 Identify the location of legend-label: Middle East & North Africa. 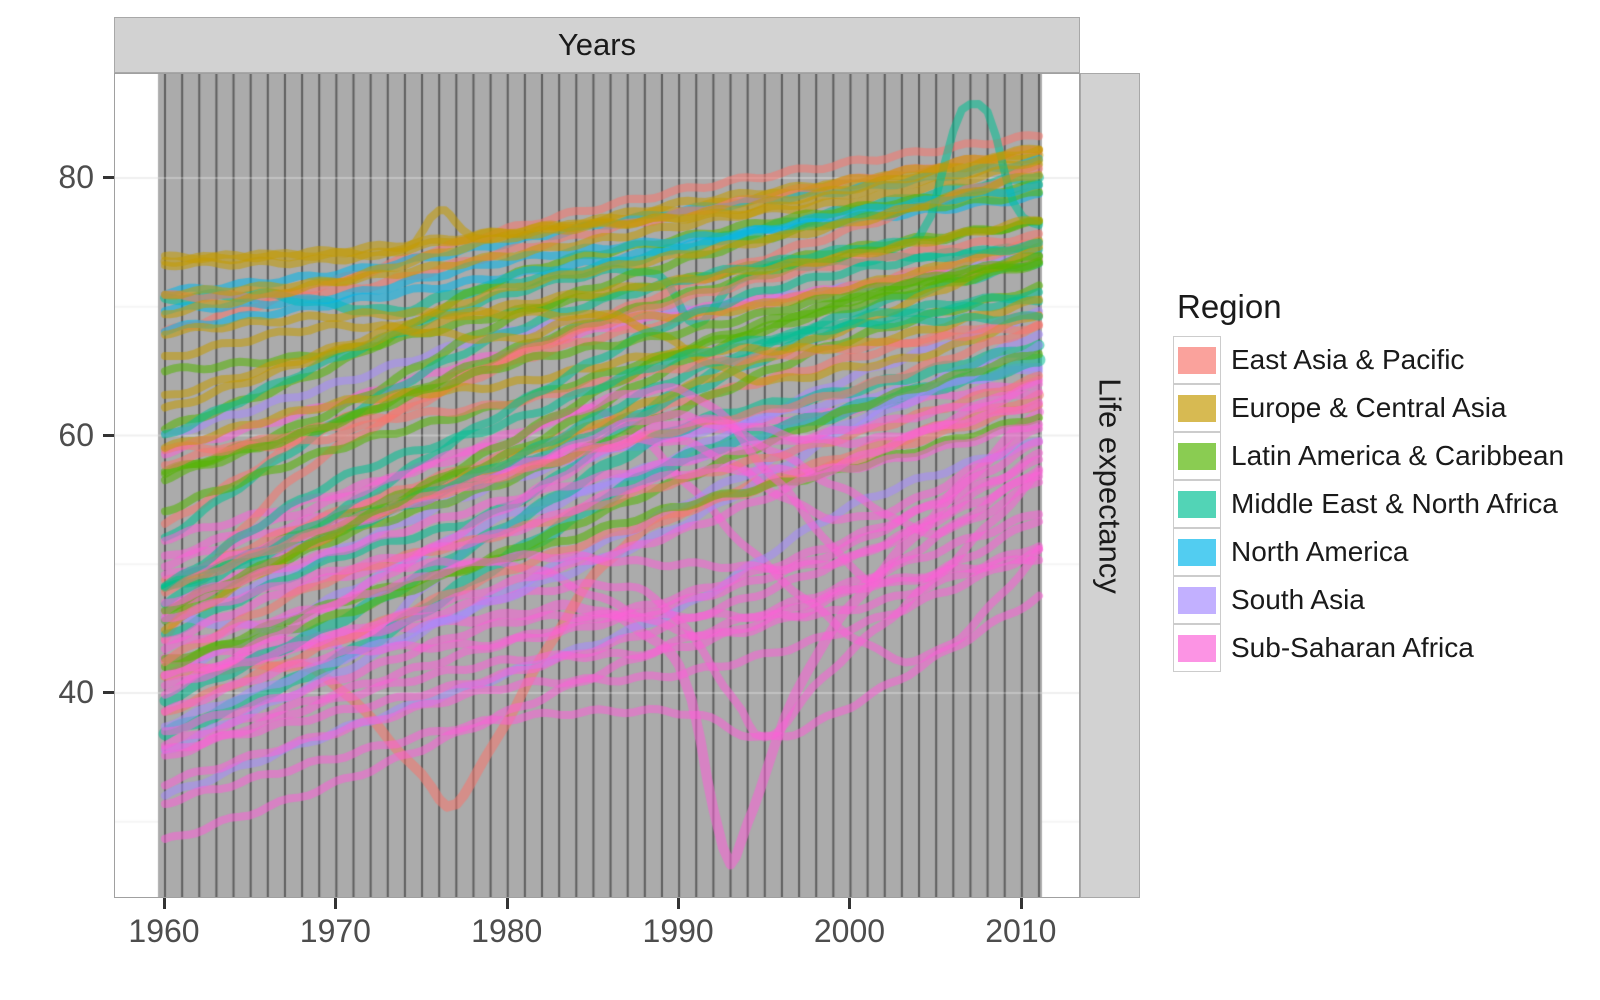
(1394, 503).